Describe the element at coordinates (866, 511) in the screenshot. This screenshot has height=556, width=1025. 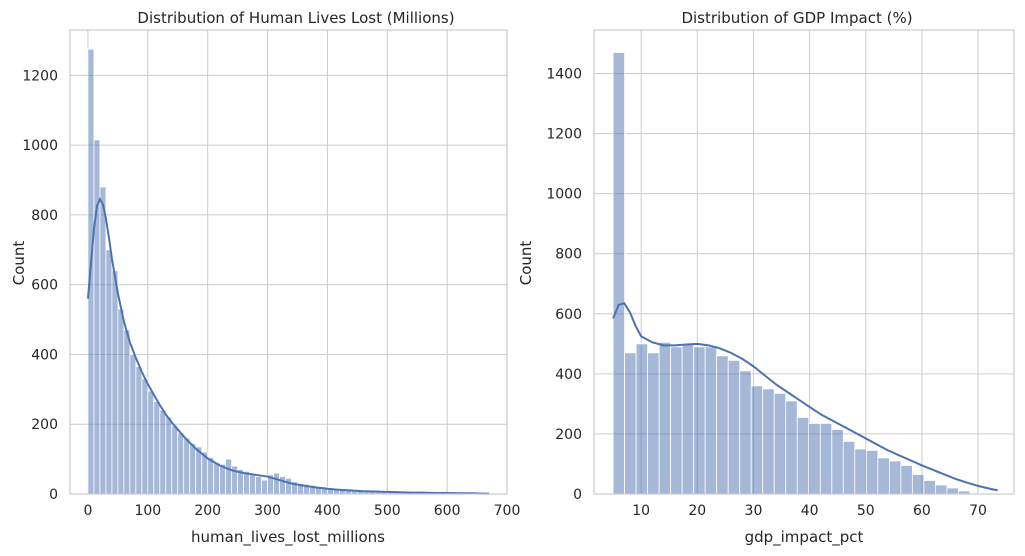
I see `x-tick-label: 50` at that location.